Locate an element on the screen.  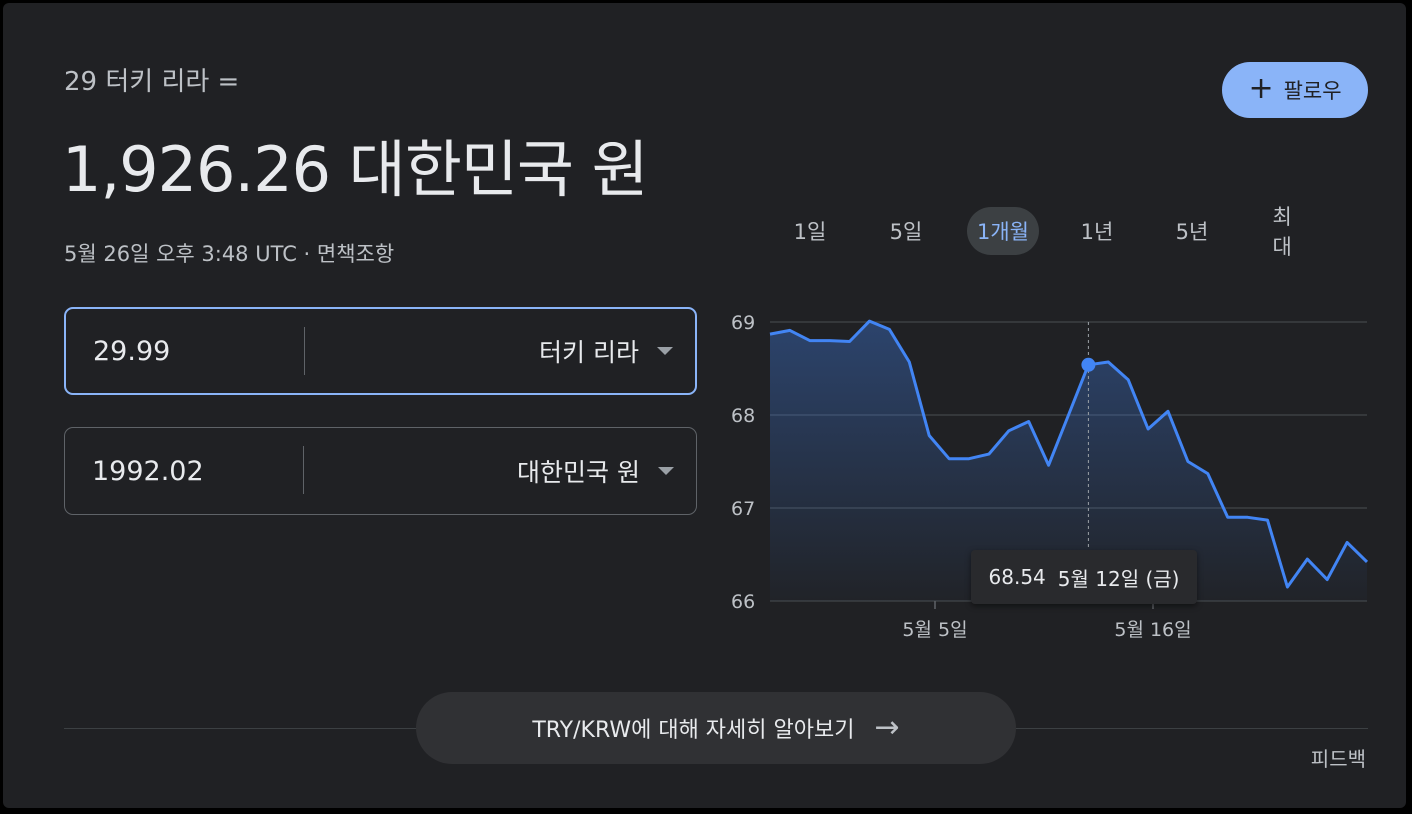
tooltip-date: 5월 12일 (금) is located at coordinates (1118, 578).